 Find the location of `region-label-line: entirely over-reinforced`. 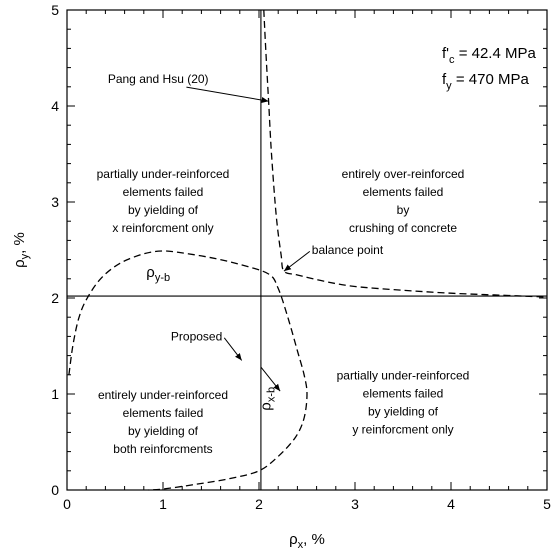

region-label-line: entirely over-reinforced is located at coordinates (403, 174).